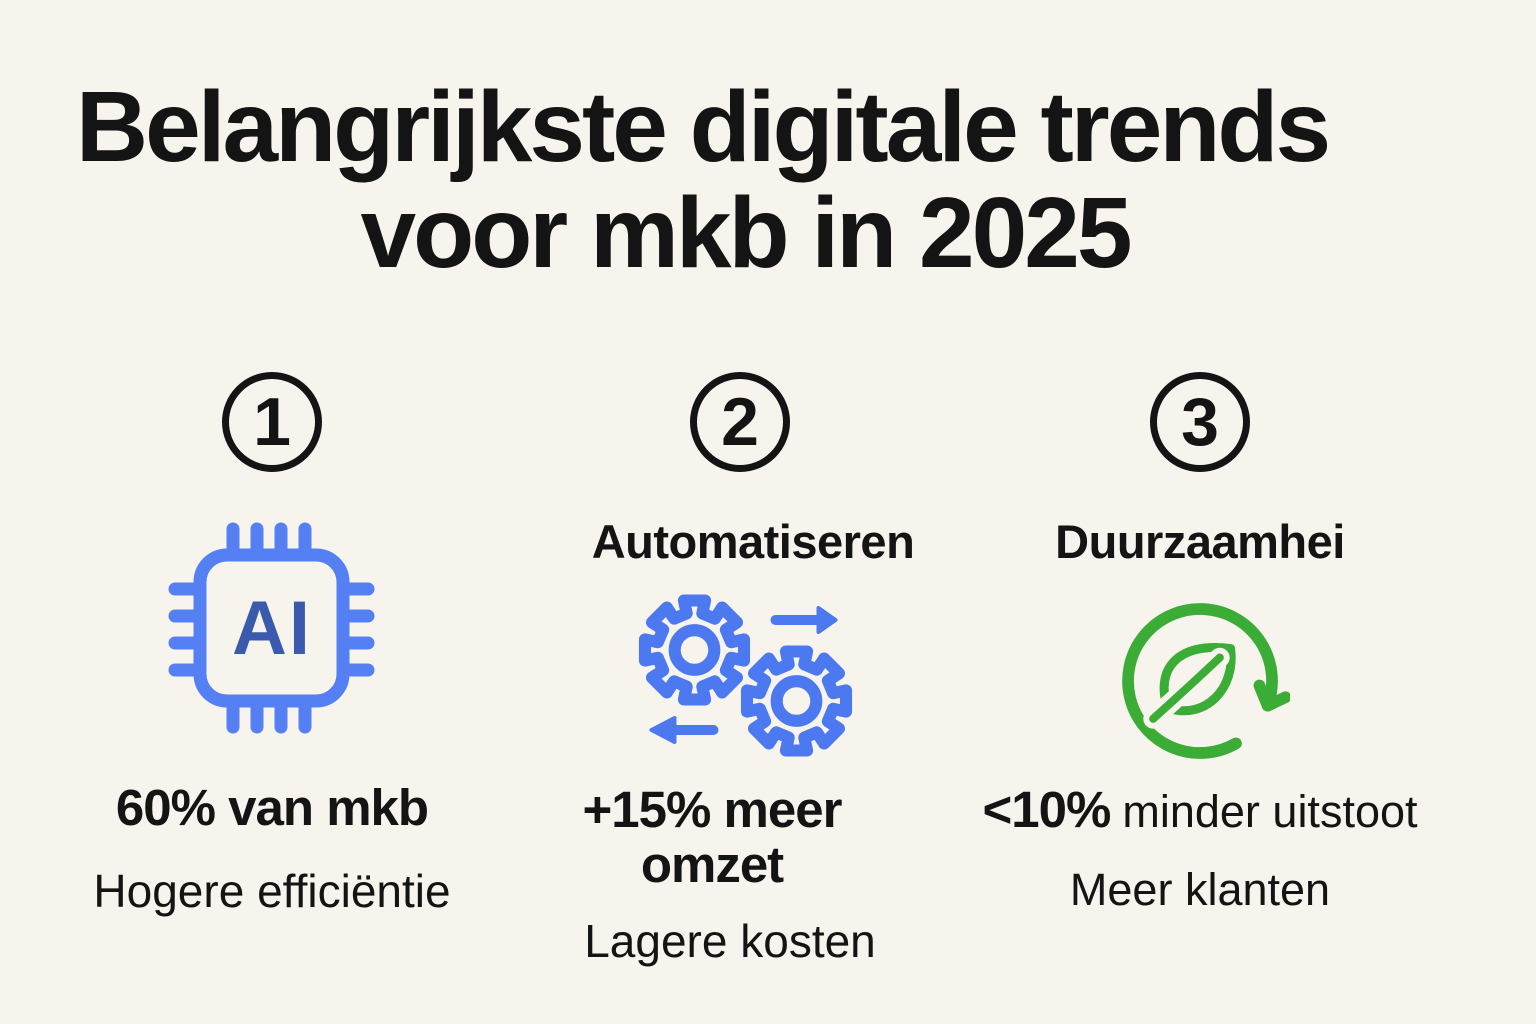  I want to click on arrow-left-icon, so click(684, 730).